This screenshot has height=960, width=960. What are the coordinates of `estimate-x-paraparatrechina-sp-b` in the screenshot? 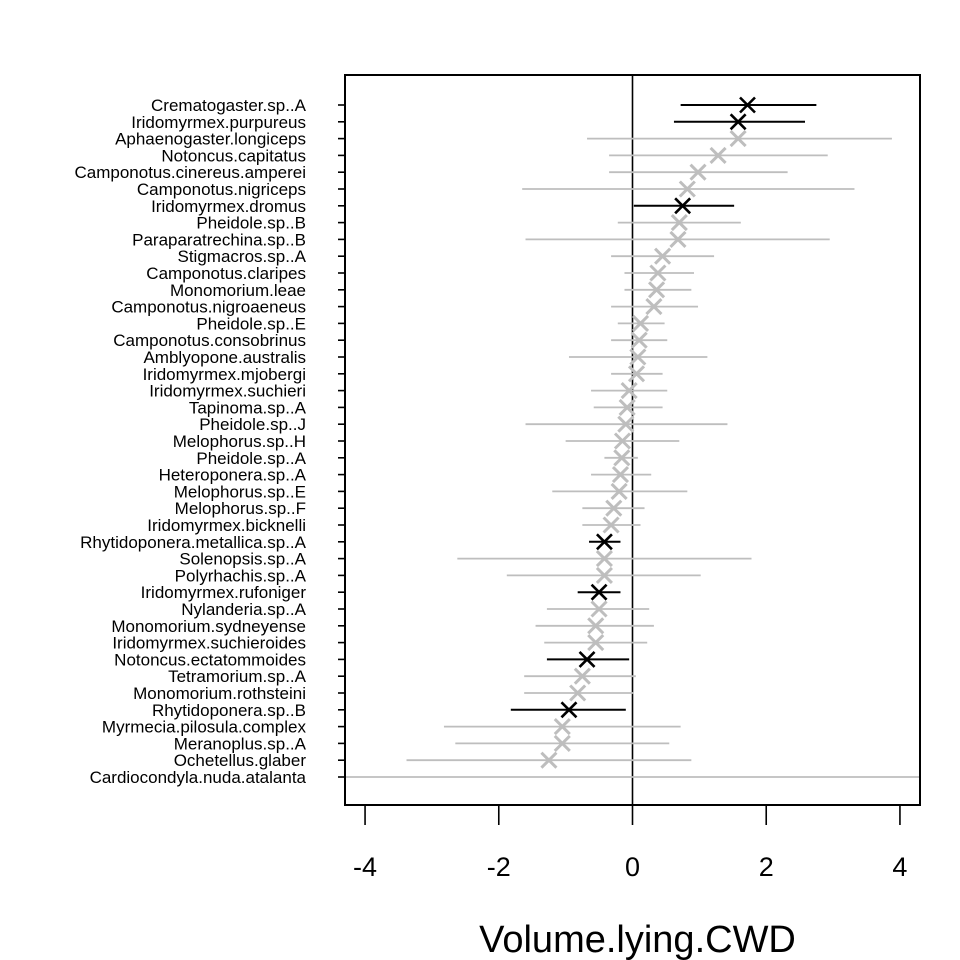 It's located at (678, 239).